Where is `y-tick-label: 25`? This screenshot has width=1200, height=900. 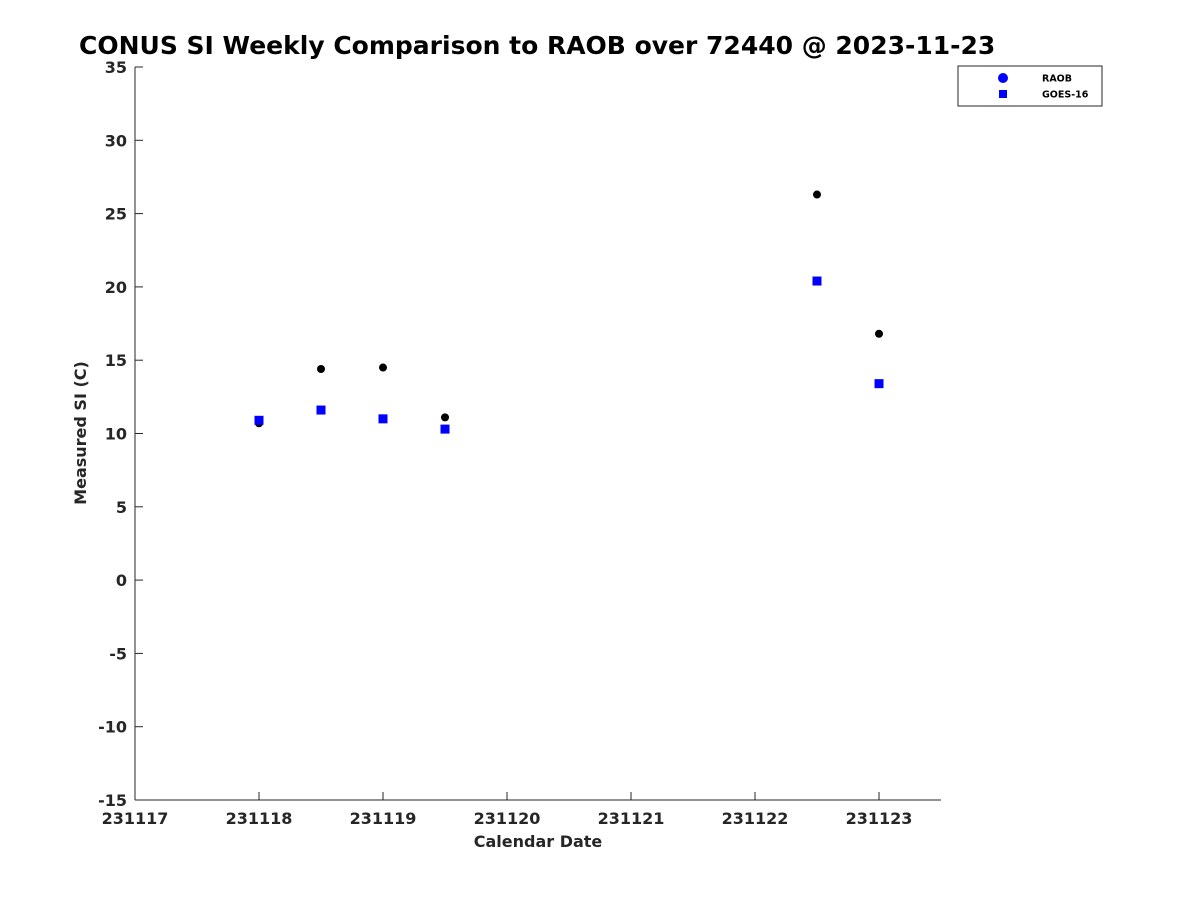 y-tick-label: 25 is located at coordinates (116, 214).